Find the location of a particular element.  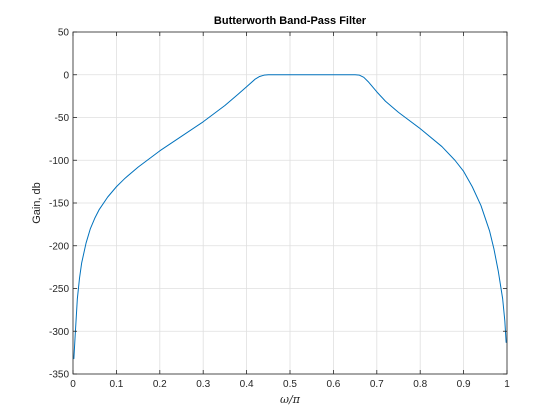

x-tick-label: 0.9 is located at coordinates (464, 384).